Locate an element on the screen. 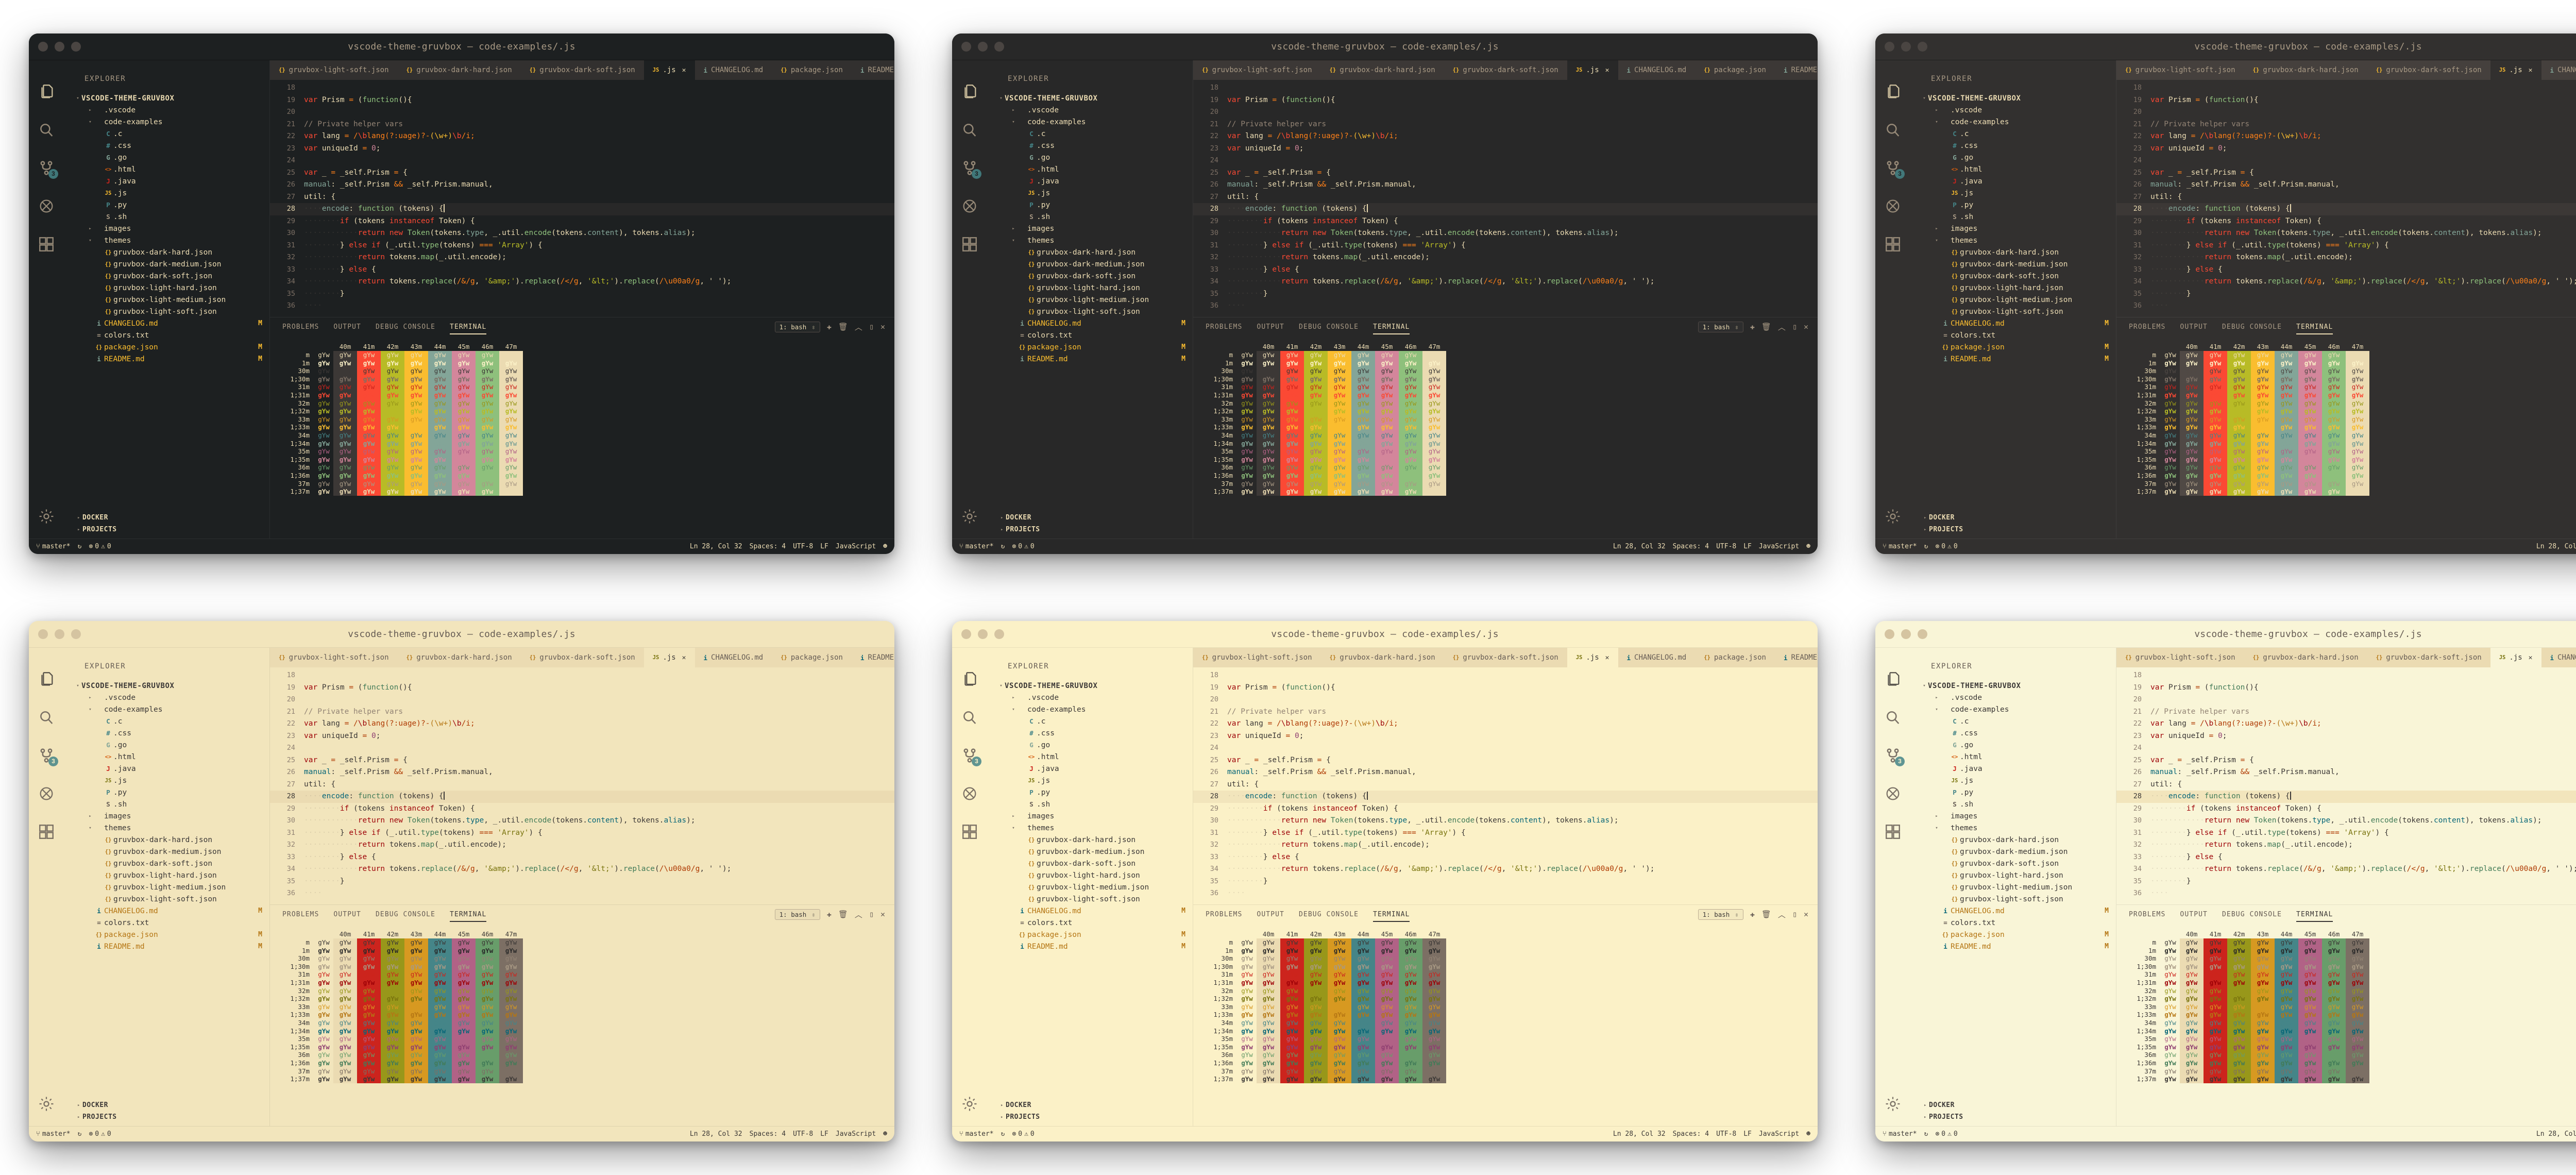 The image size is (2576, 1175). tree-item: S .sh is located at coordinates (1090, 217).